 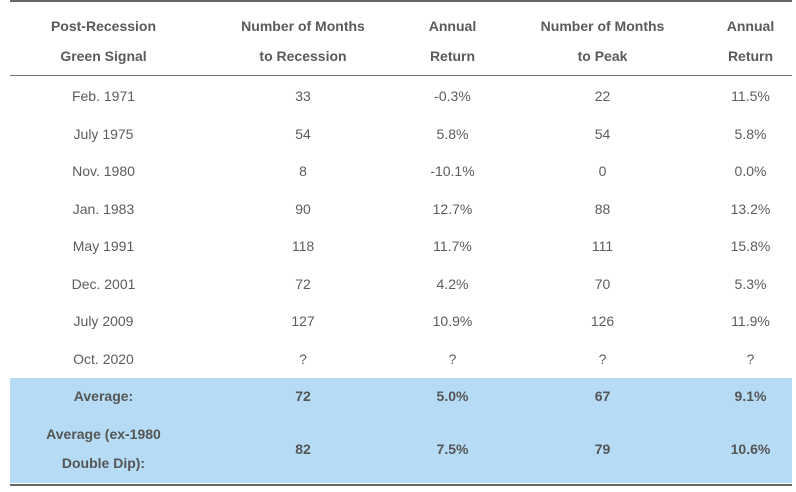 I want to click on header-months-to-recession: Number of Months to Recession, so click(x=303, y=38).